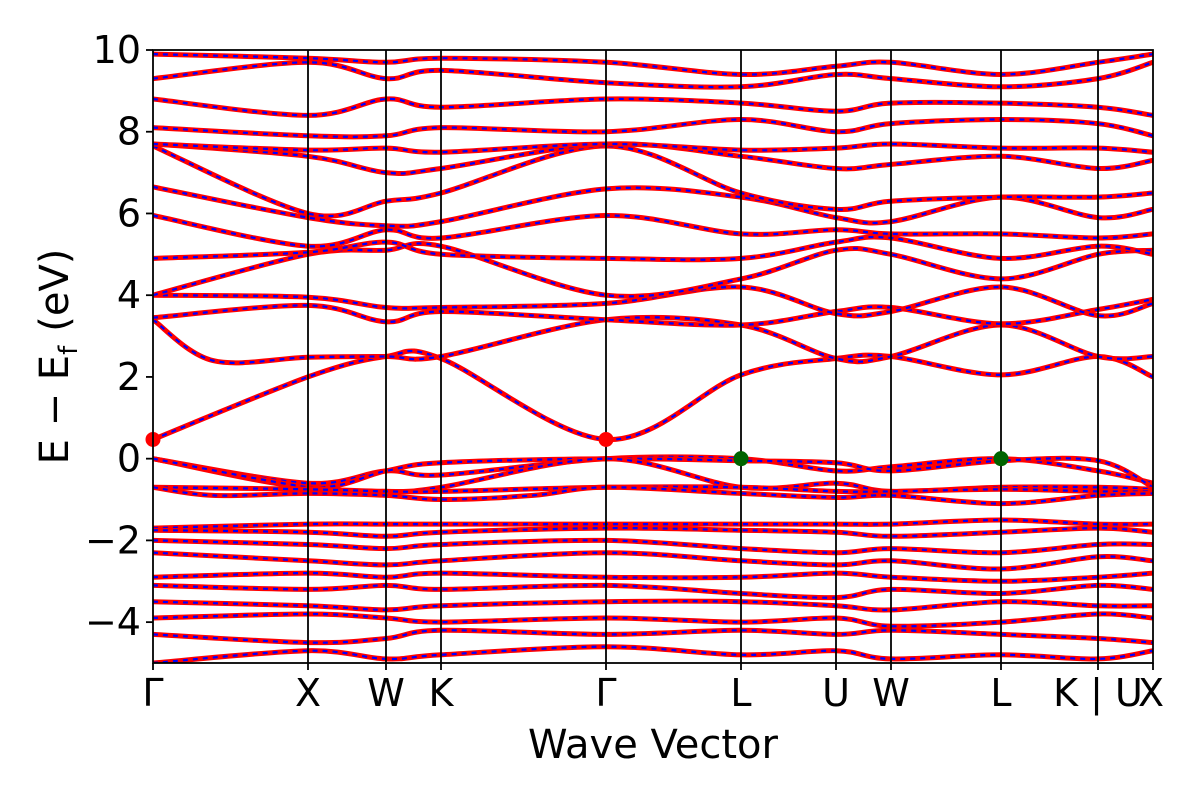 The height and width of the screenshot is (805, 1200). What do you see at coordinates (129, 132) in the screenshot?
I see `y-tick-label: 8` at bounding box center [129, 132].